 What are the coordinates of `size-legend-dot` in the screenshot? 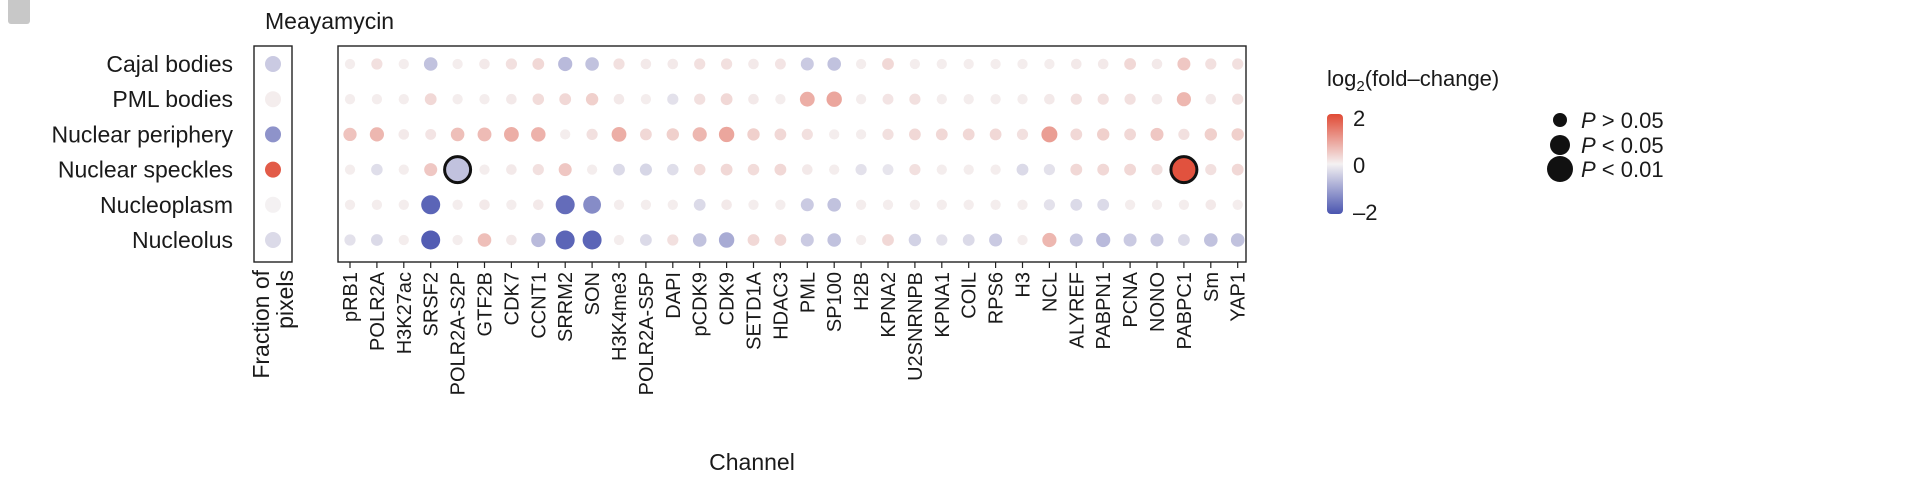 It's located at (1560, 145).